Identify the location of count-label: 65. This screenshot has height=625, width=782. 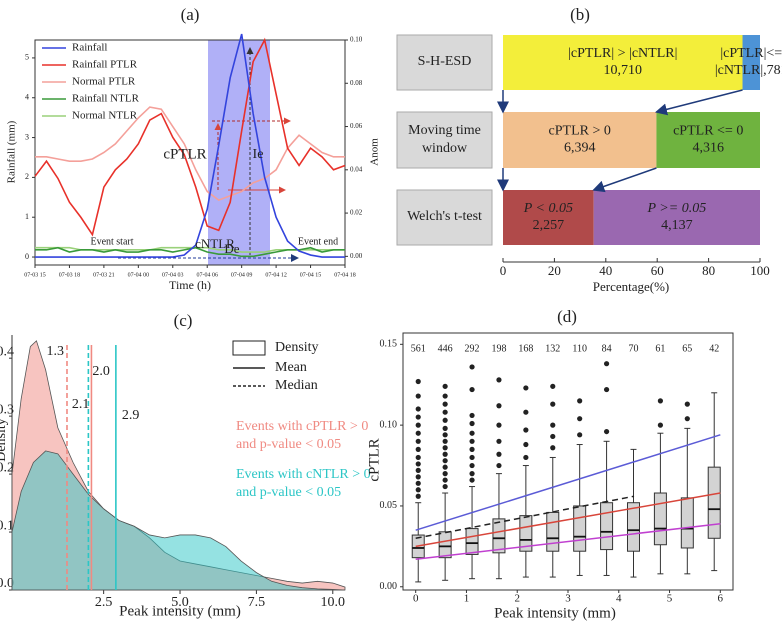
(687, 348).